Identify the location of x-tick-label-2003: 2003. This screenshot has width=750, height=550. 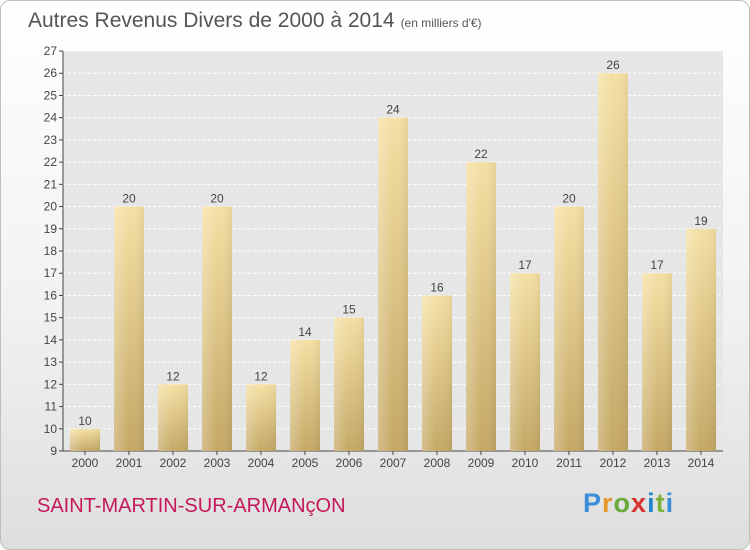
(217, 463).